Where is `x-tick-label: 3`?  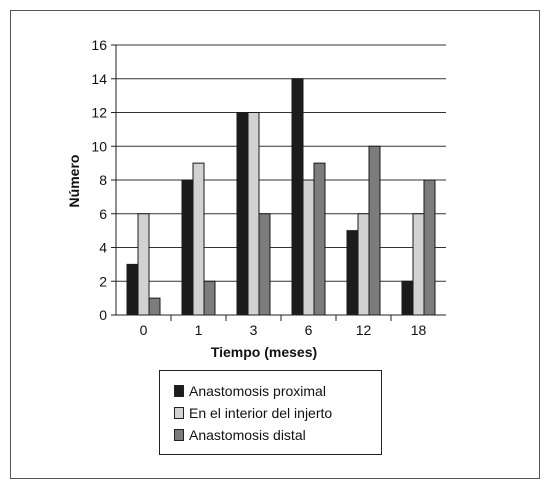
x-tick-label: 3 is located at coordinates (254, 330).